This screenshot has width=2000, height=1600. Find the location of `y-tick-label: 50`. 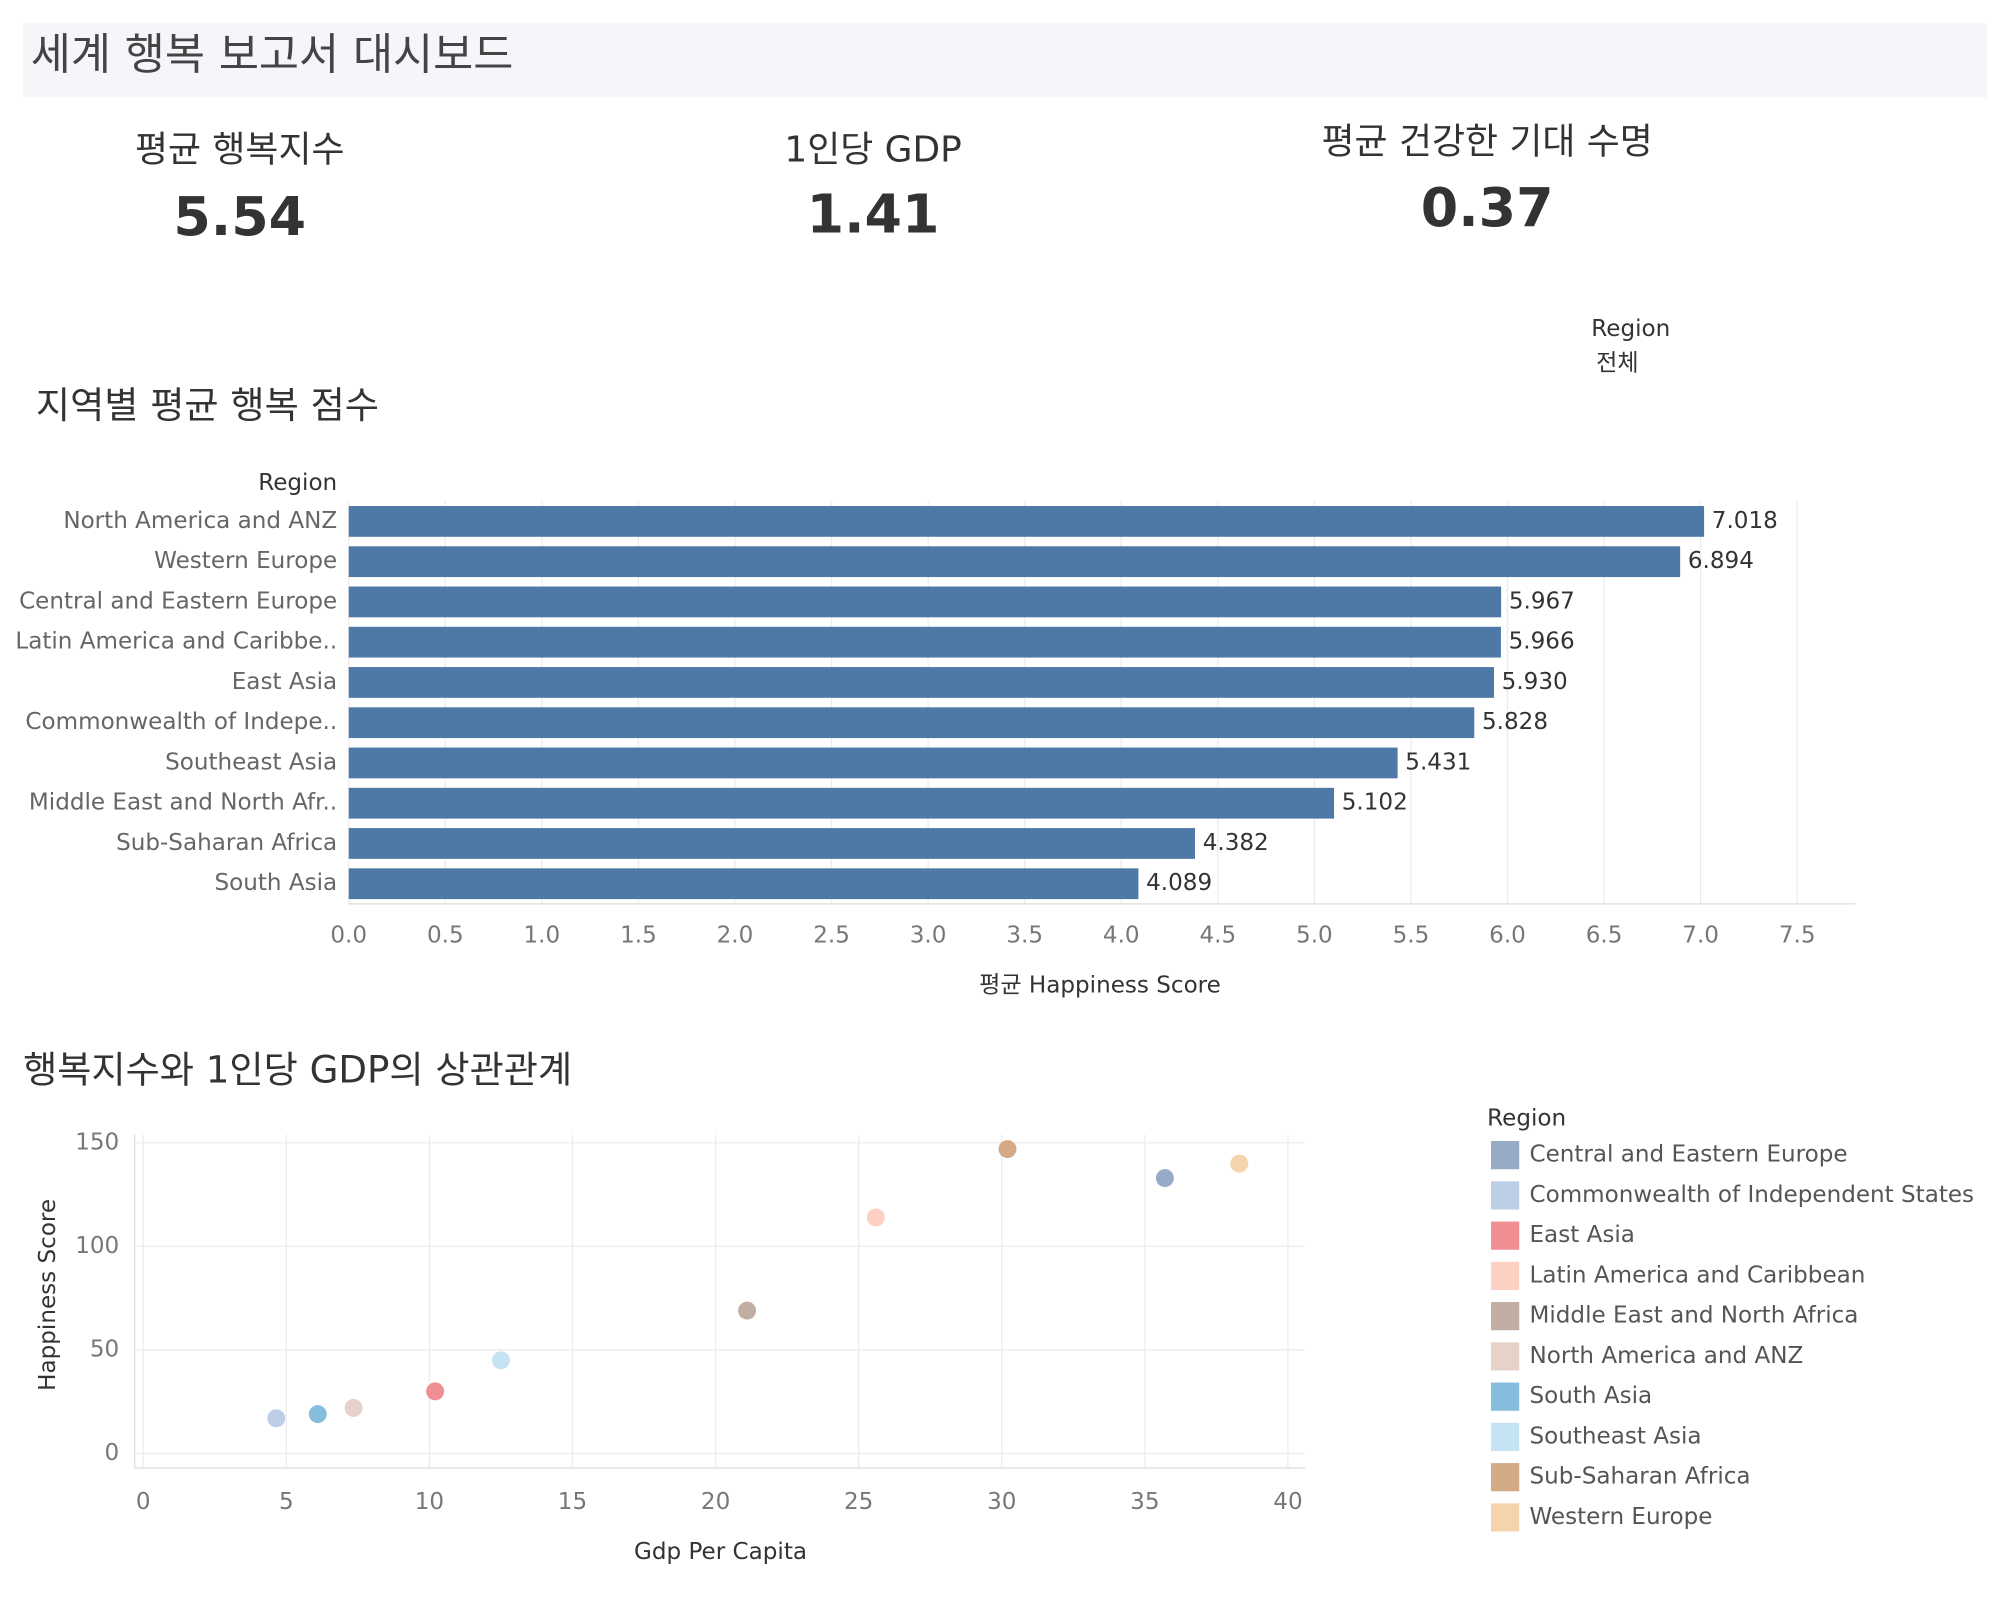

y-tick-label: 50 is located at coordinates (104, 1349).